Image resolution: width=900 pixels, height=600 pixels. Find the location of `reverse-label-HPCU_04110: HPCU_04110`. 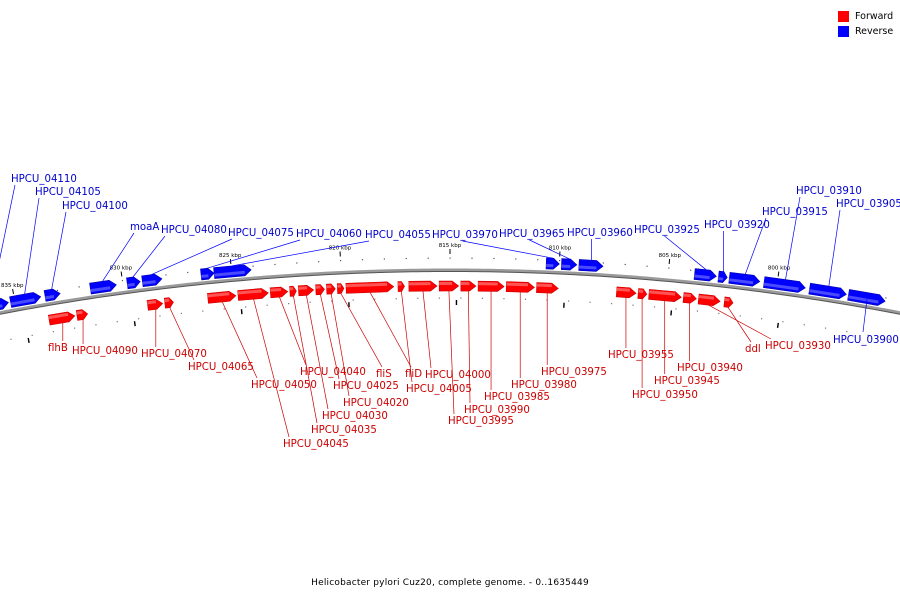

reverse-label-HPCU_04110: HPCU_04110 is located at coordinates (44, 179).